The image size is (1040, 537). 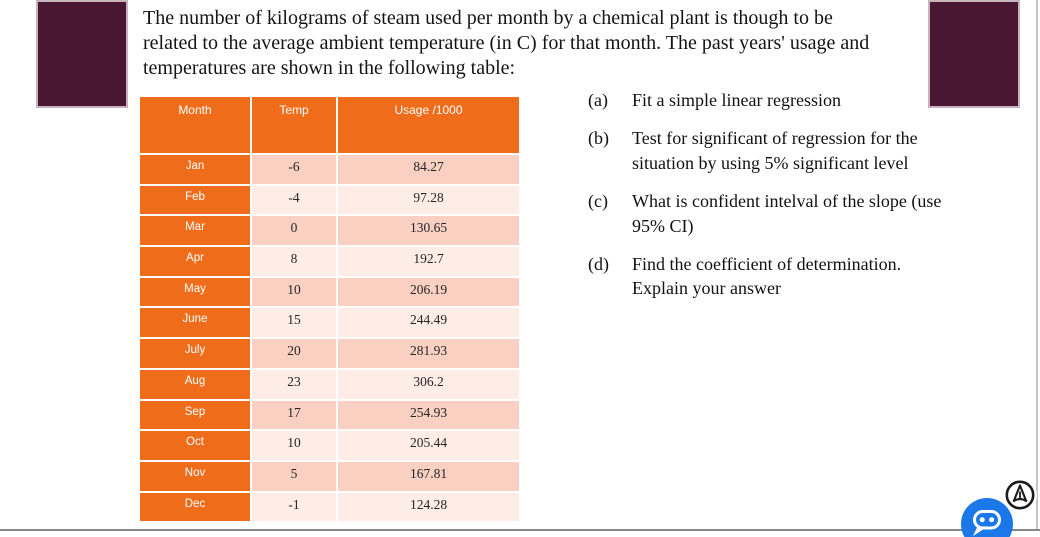 What do you see at coordinates (82, 54) in the screenshot?
I see `decoration-rectangle-left` at bounding box center [82, 54].